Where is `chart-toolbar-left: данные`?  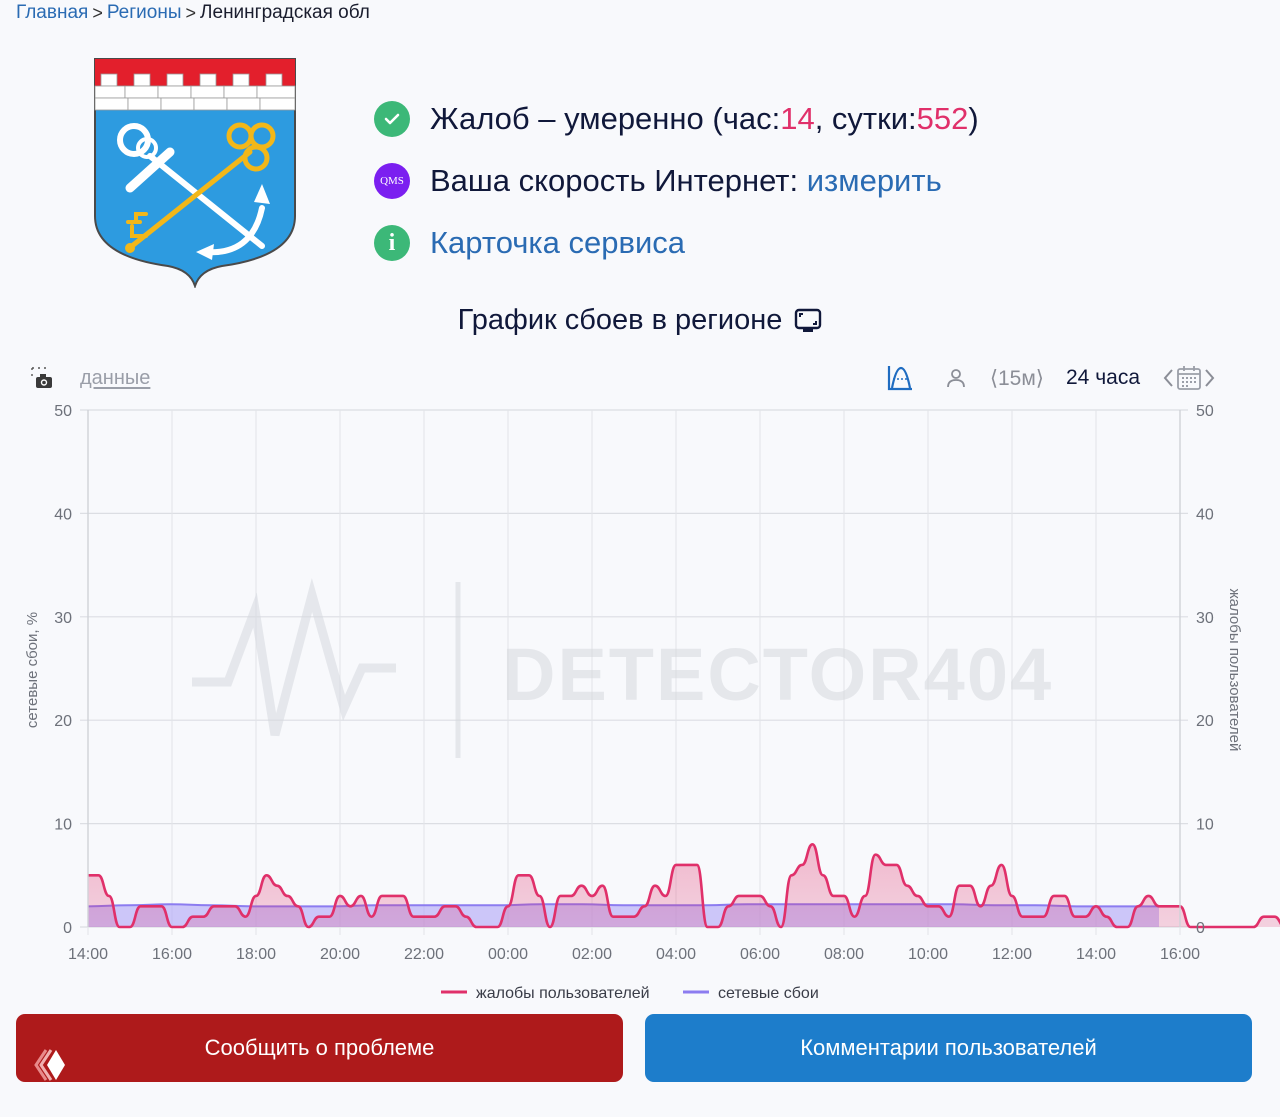 chart-toolbar-left: данные is located at coordinates (90, 378).